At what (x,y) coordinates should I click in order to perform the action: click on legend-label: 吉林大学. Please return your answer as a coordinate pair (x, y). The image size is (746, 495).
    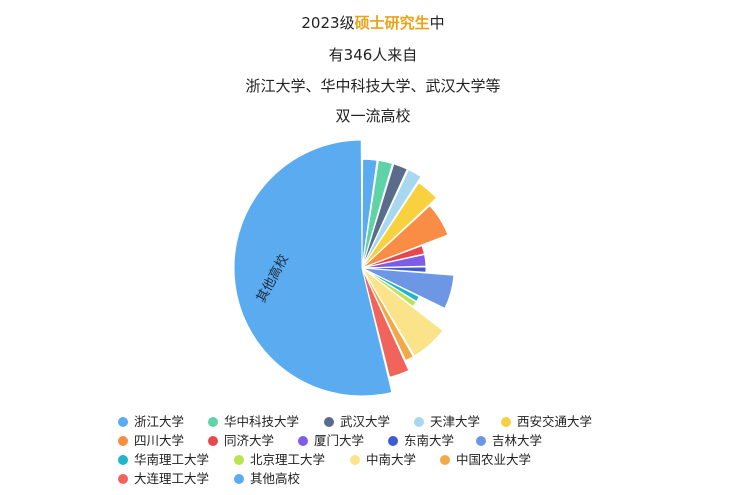
    Looking at the image, I should click on (517, 440).